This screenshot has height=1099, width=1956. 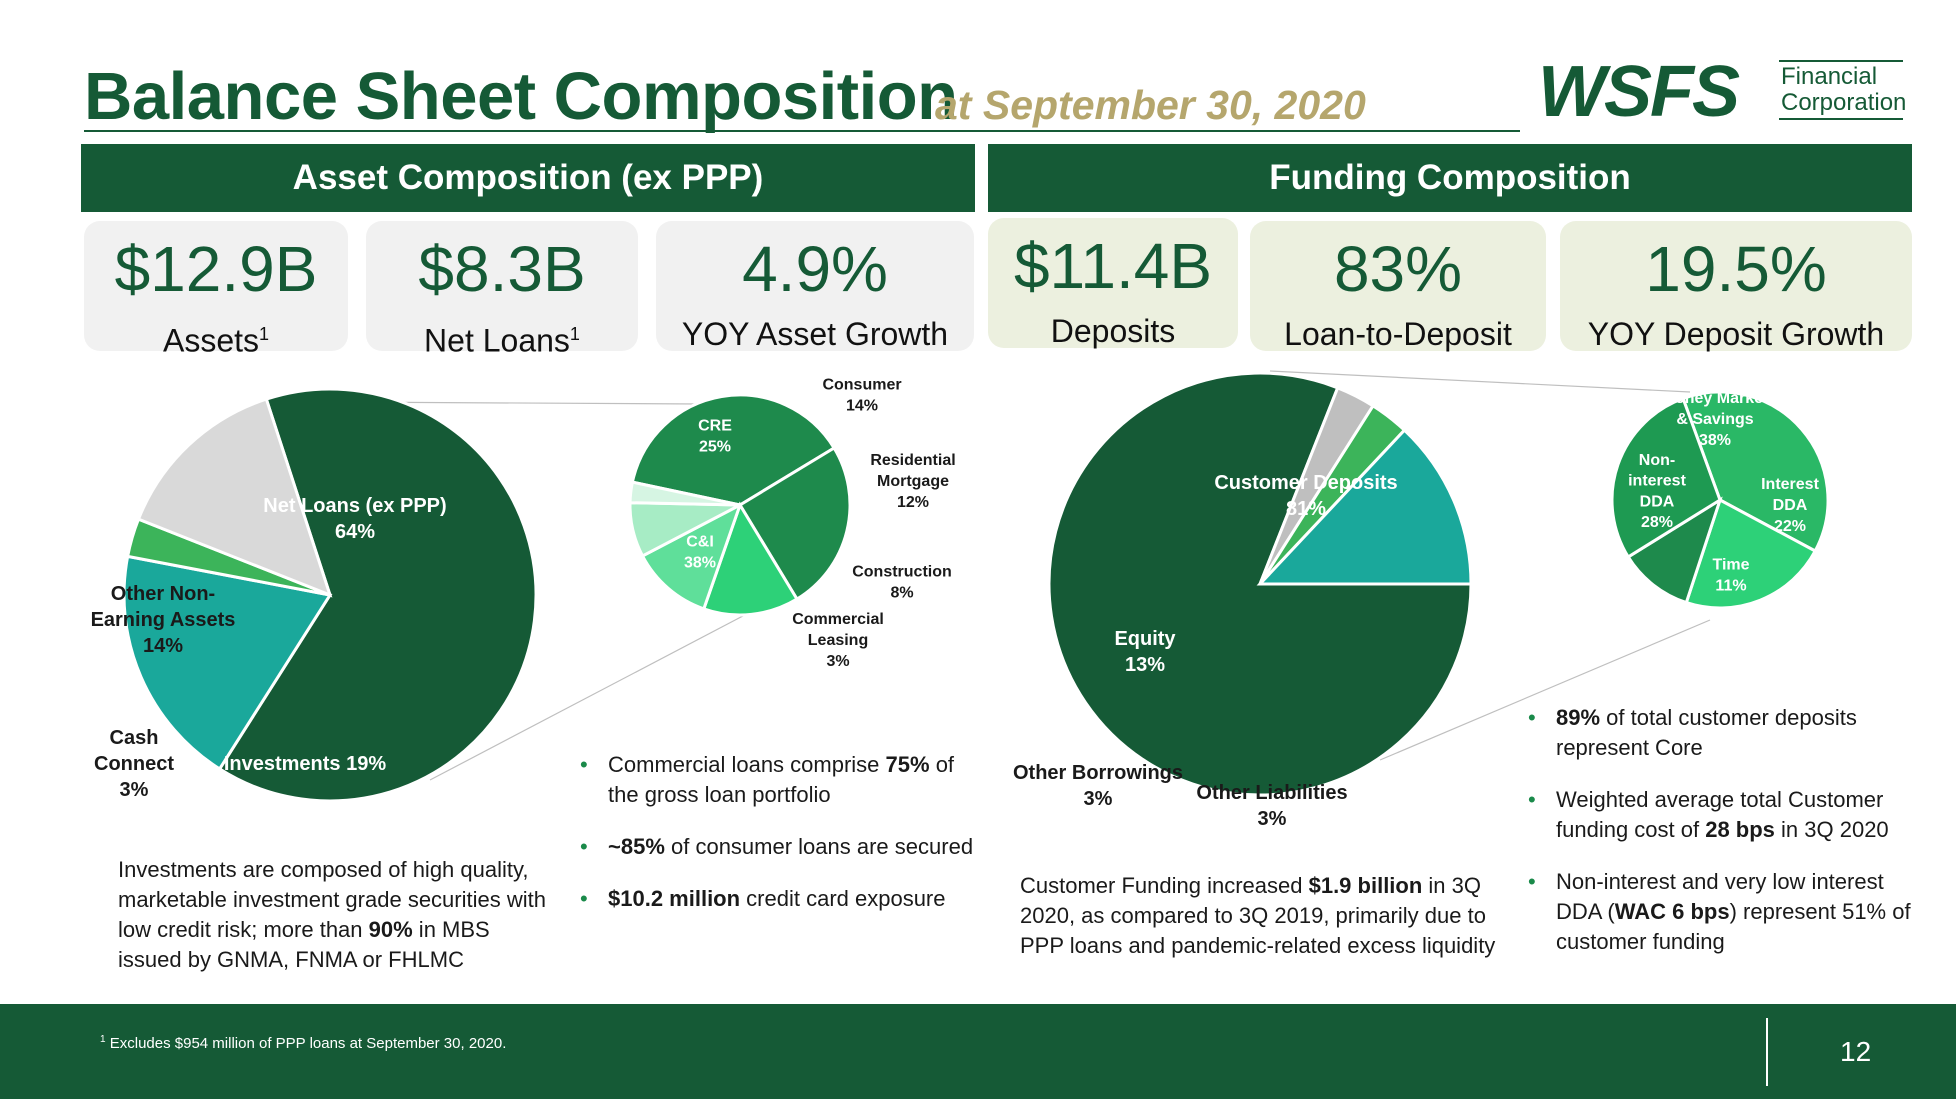 I want to click on stat-card-asset-growth: 4.9% YOY Asset Growth, so click(x=815, y=286).